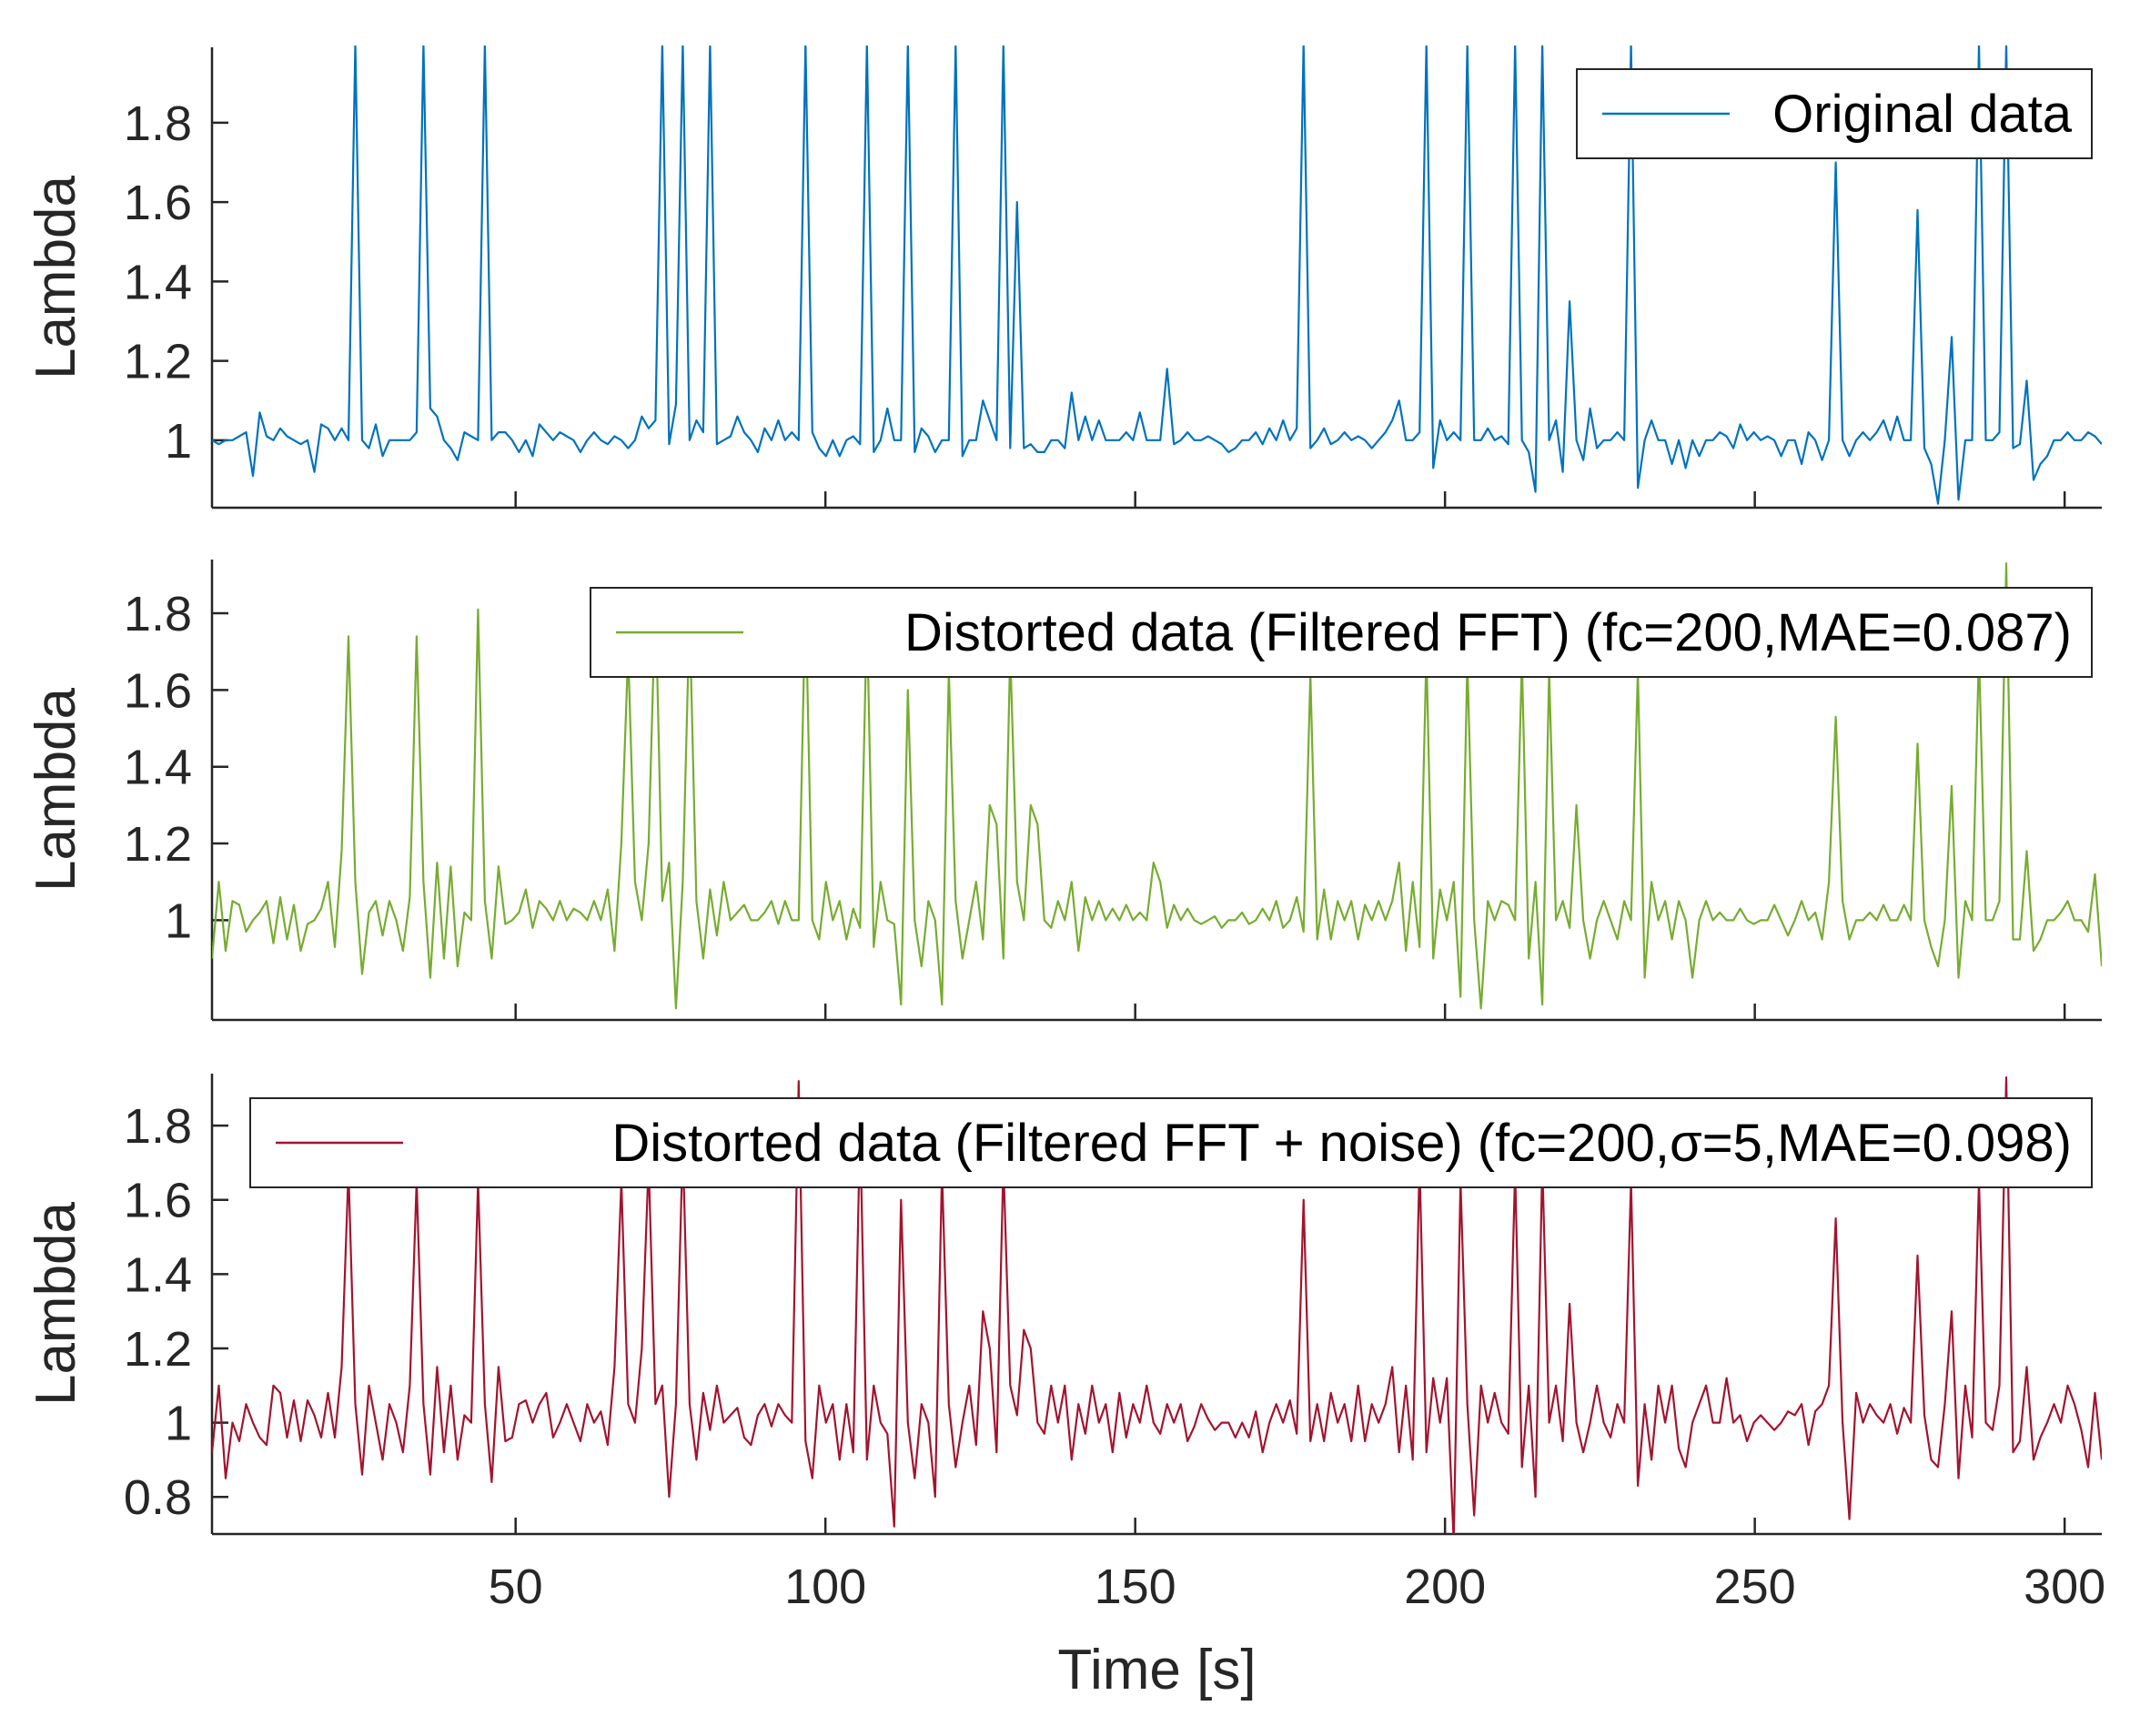 The width and height of the screenshot is (2130, 1736). I want to click on x-tick-label: 250, so click(1755, 1587).